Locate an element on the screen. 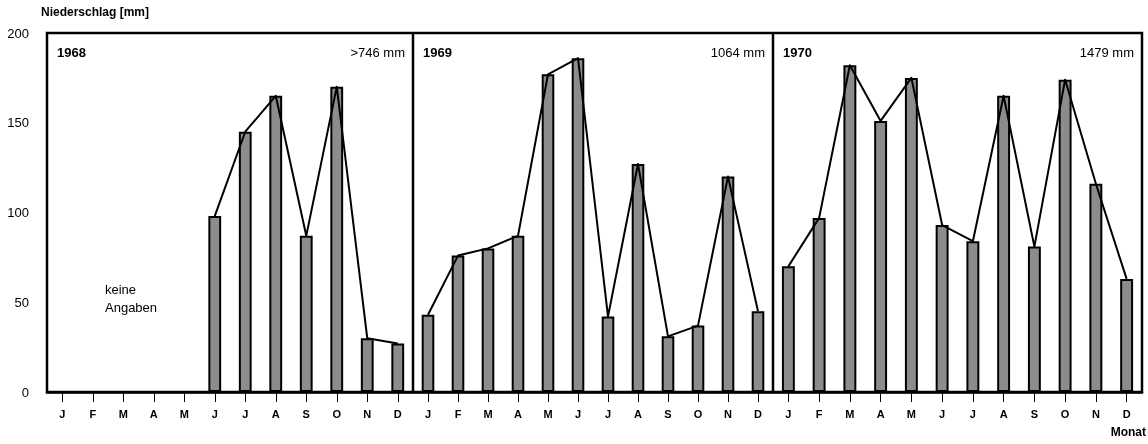 This screenshot has width=1148, height=444. y-axis-title: Niederschlag [mm] is located at coordinates (95, 12).